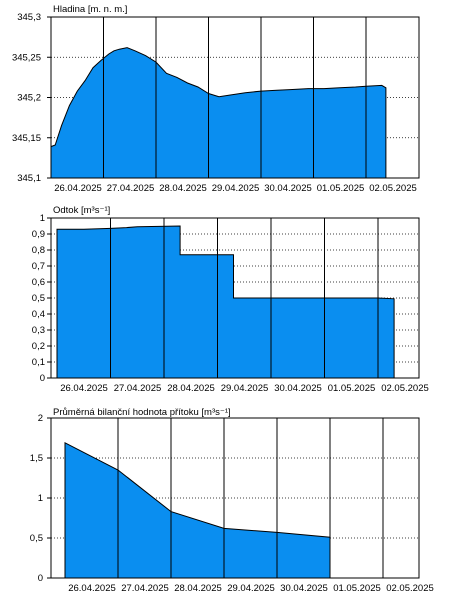 Image resolution: width=450 pixels, height=610 pixels. Describe the element at coordinates (90, 9) in the screenshot. I see `chart-title: Hladina [m. n. m.]` at that location.